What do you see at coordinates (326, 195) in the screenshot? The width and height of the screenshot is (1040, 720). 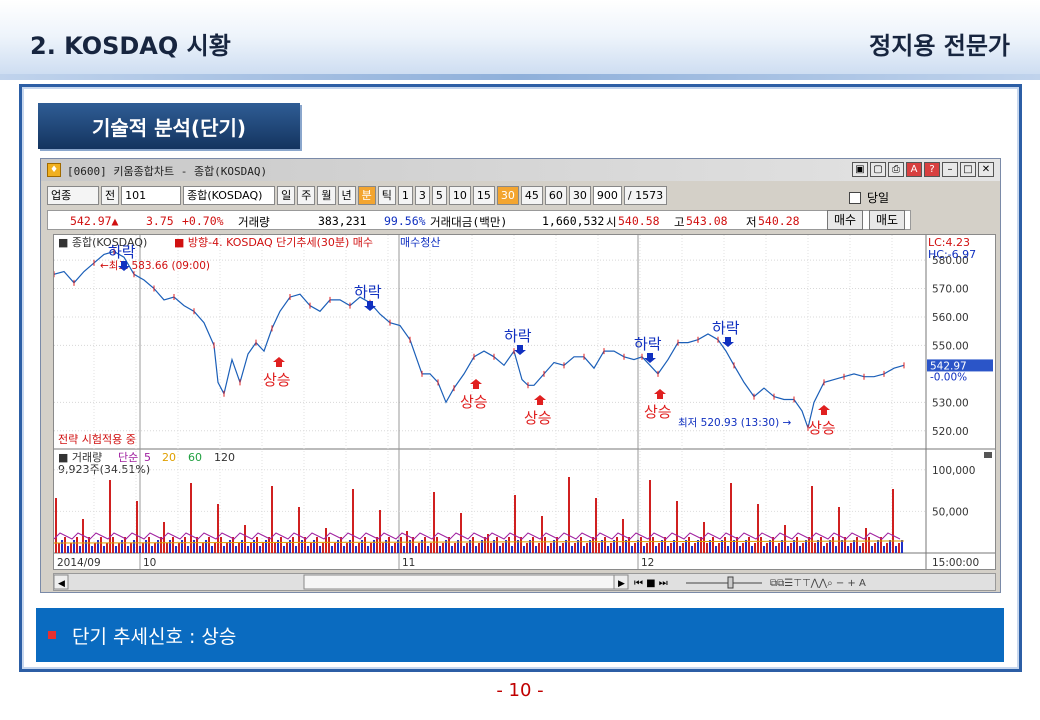 I see `toolbar-item: 월` at bounding box center [326, 195].